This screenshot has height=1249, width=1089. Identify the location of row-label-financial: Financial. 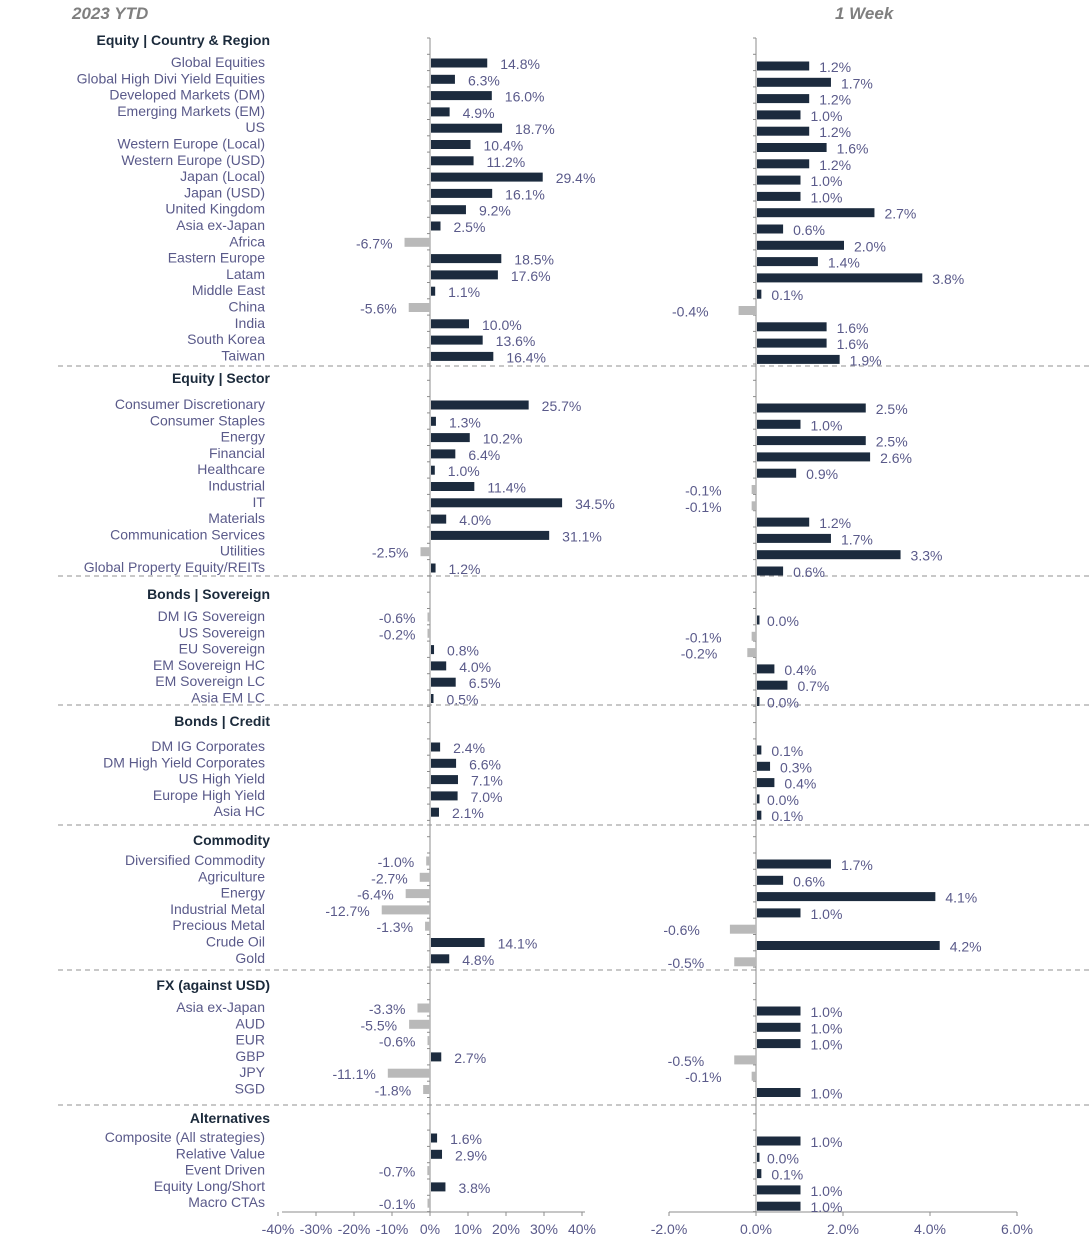
(237, 453).